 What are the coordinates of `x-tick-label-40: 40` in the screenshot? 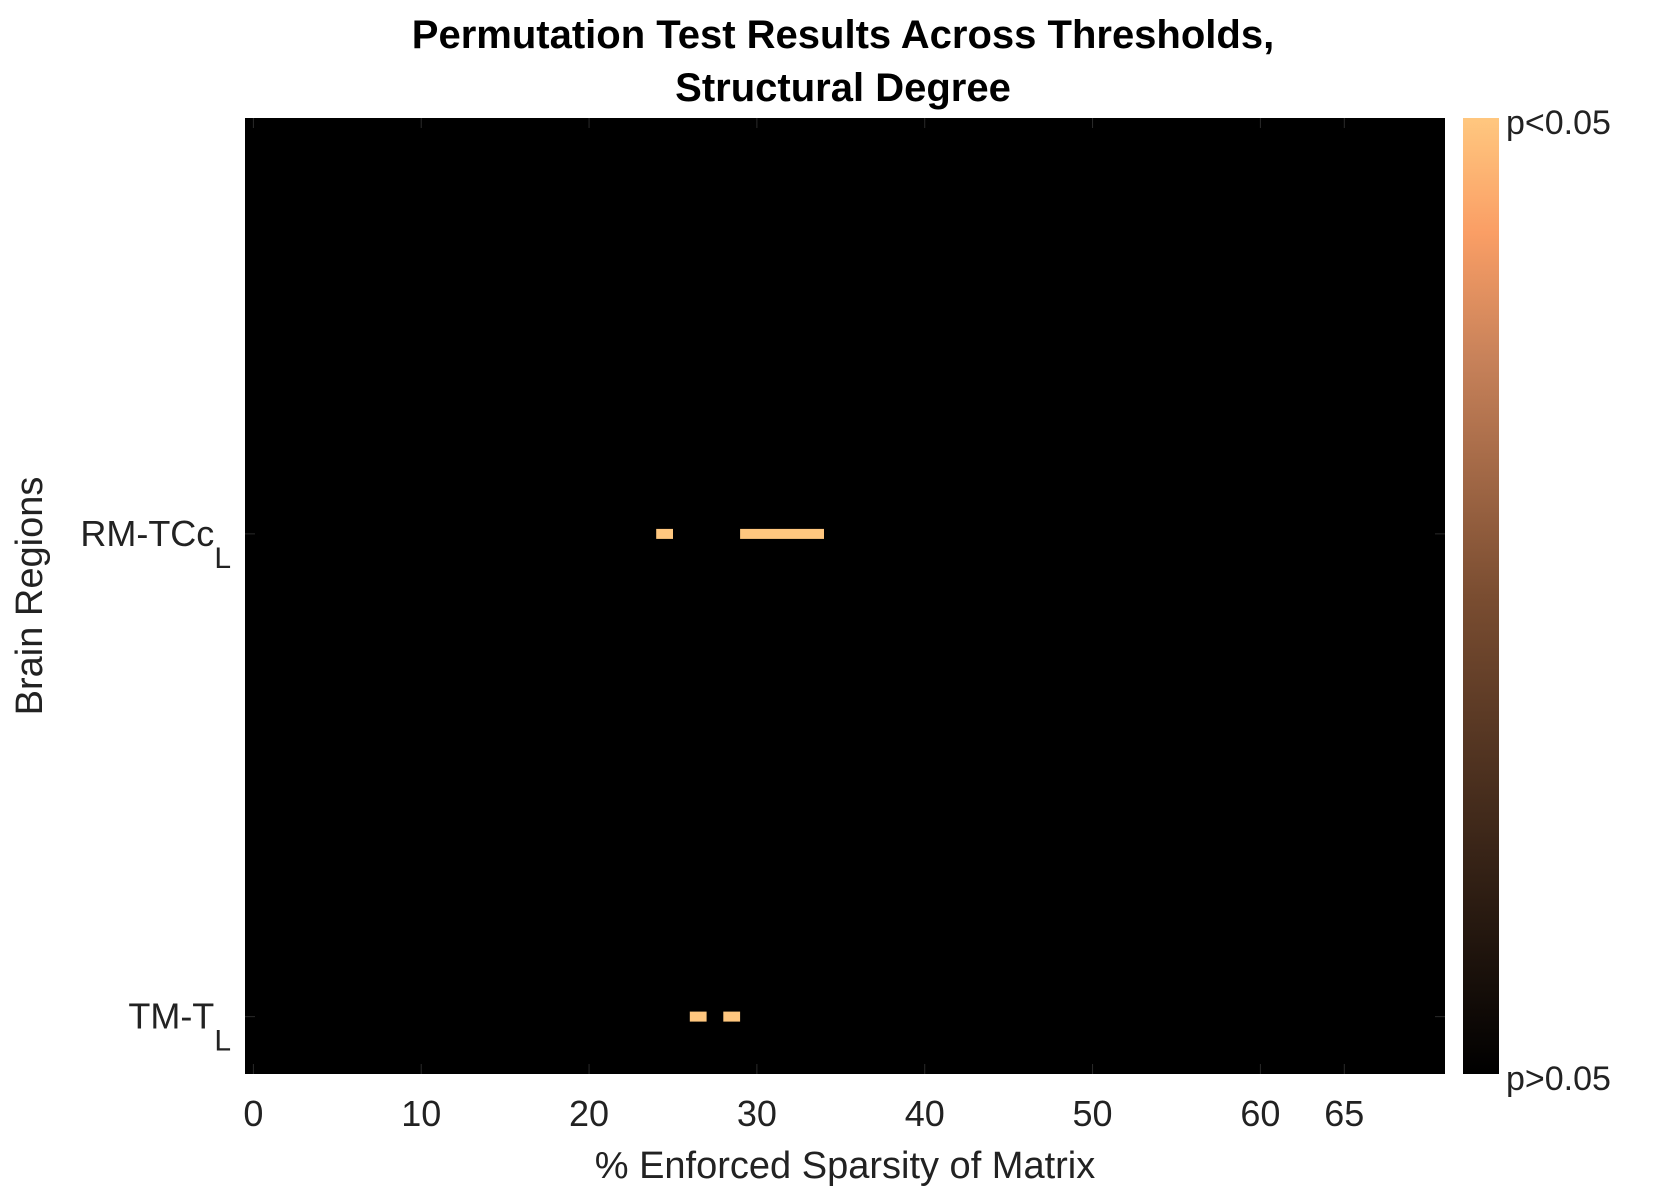 It's located at (925, 1113).